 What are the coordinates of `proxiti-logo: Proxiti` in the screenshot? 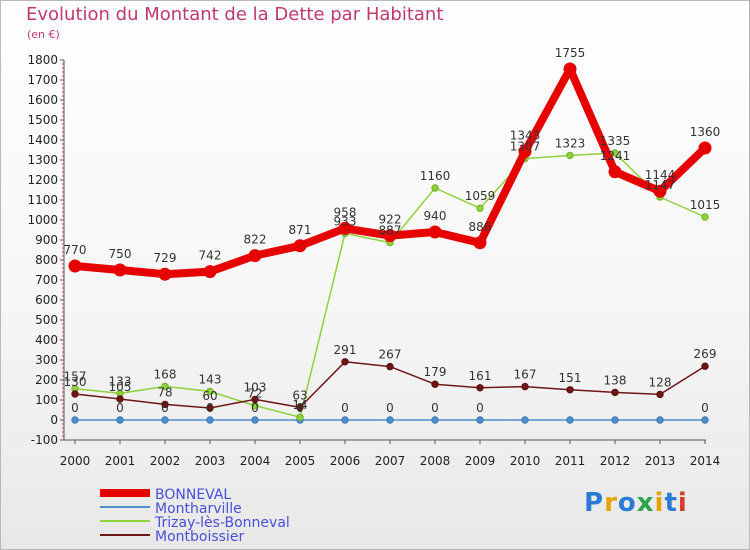 It's located at (636, 503).